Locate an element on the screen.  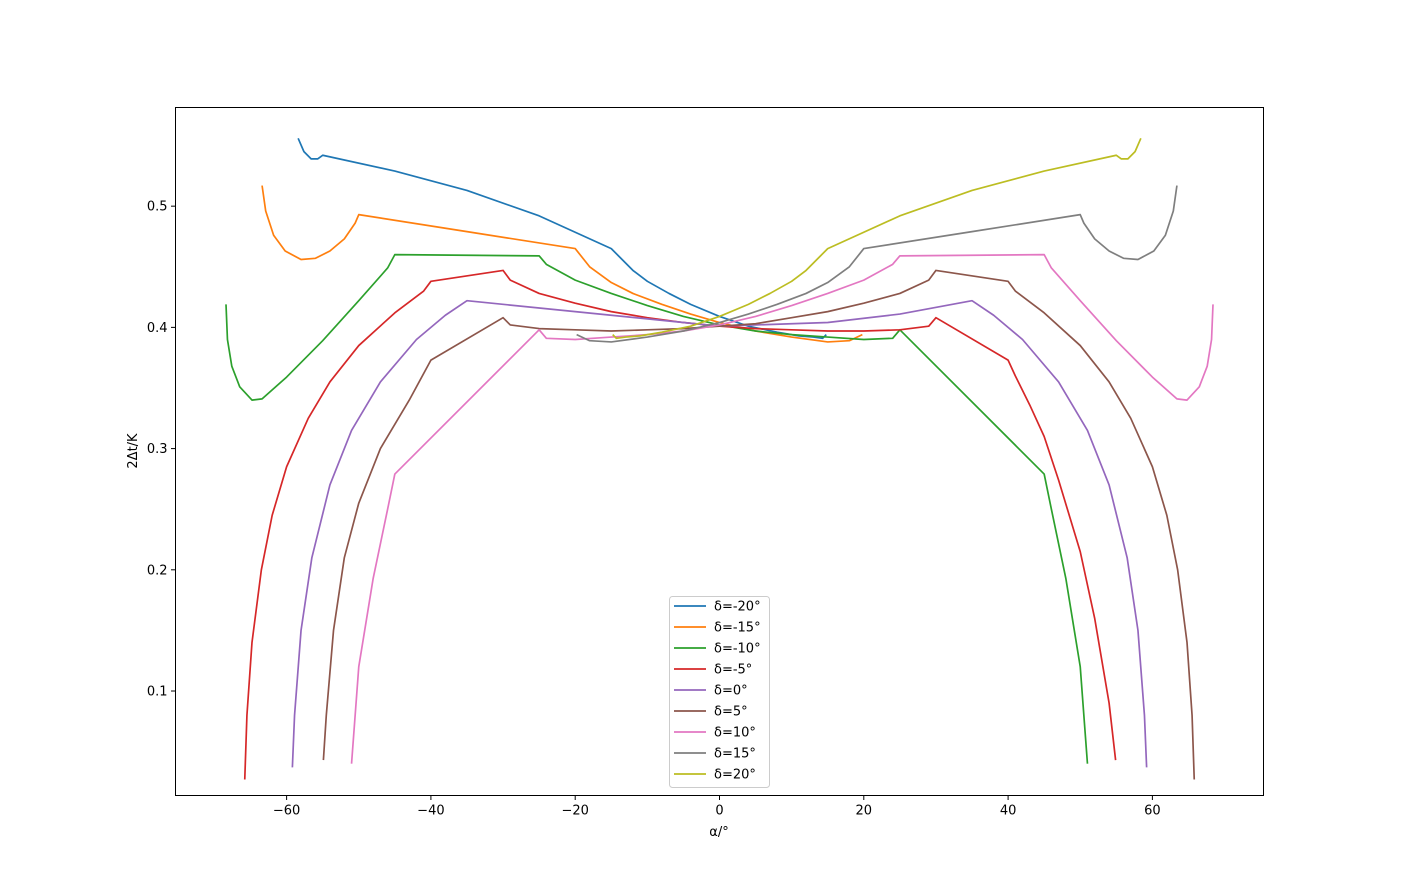
x-tick-label: 60 is located at coordinates (1152, 811).